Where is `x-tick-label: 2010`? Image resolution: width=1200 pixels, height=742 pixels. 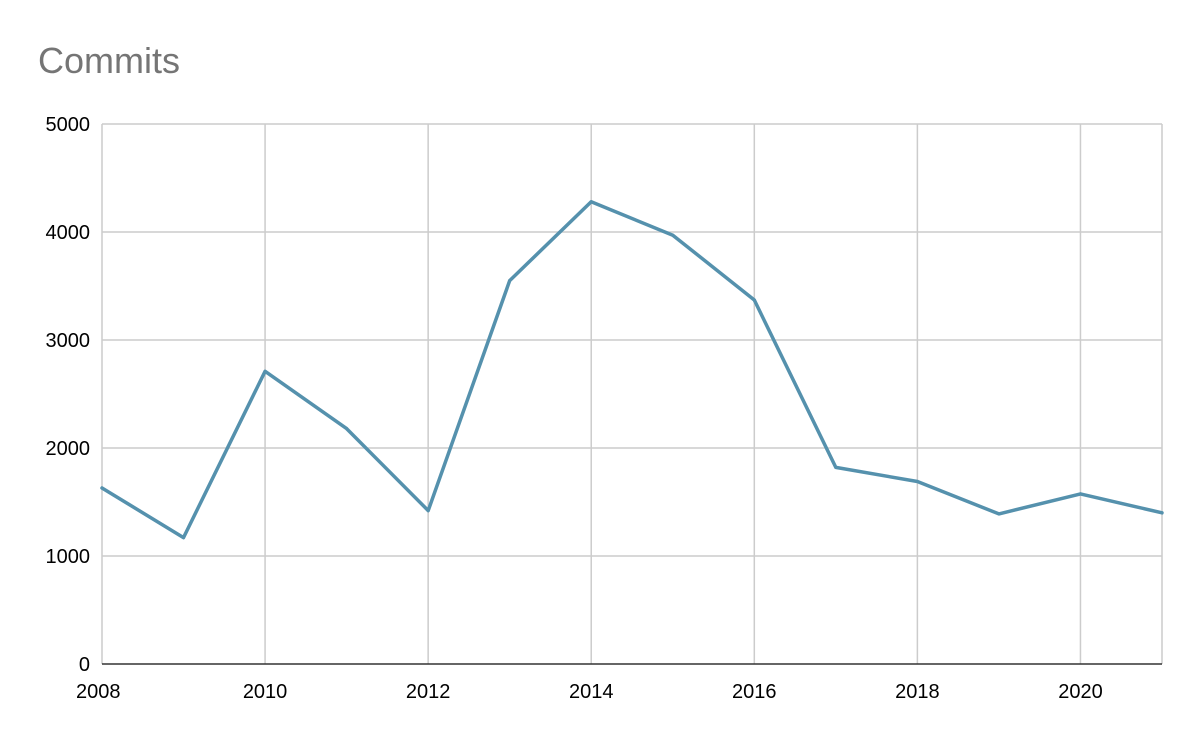
x-tick-label: 2010 is located at coordinates (265, 692).